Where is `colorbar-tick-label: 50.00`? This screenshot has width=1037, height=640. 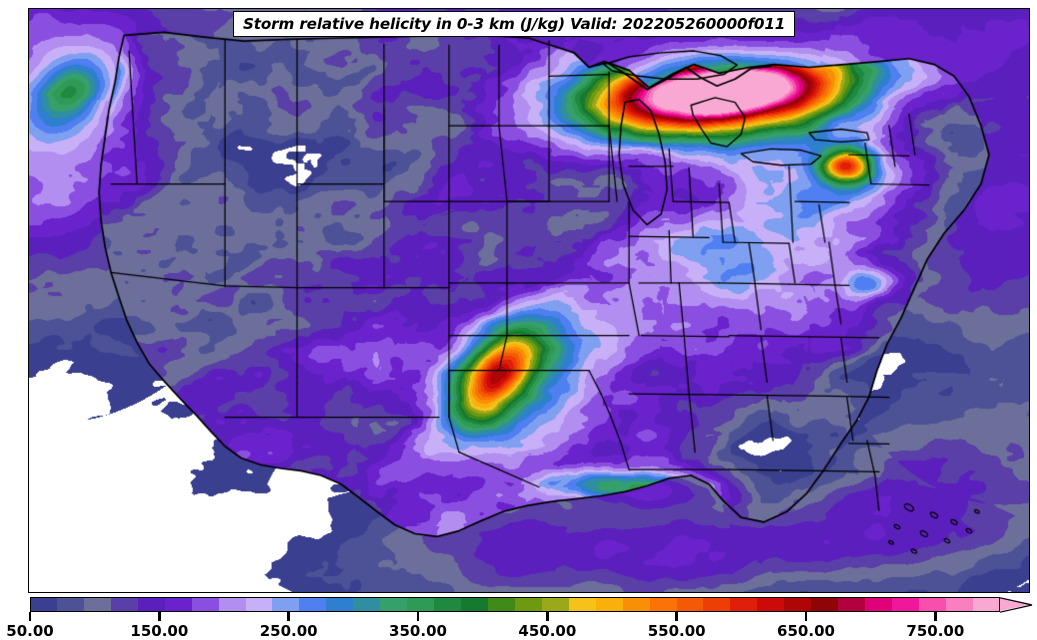 colorbar-tick-label: 50.00 is located at coordinates (30, 631).